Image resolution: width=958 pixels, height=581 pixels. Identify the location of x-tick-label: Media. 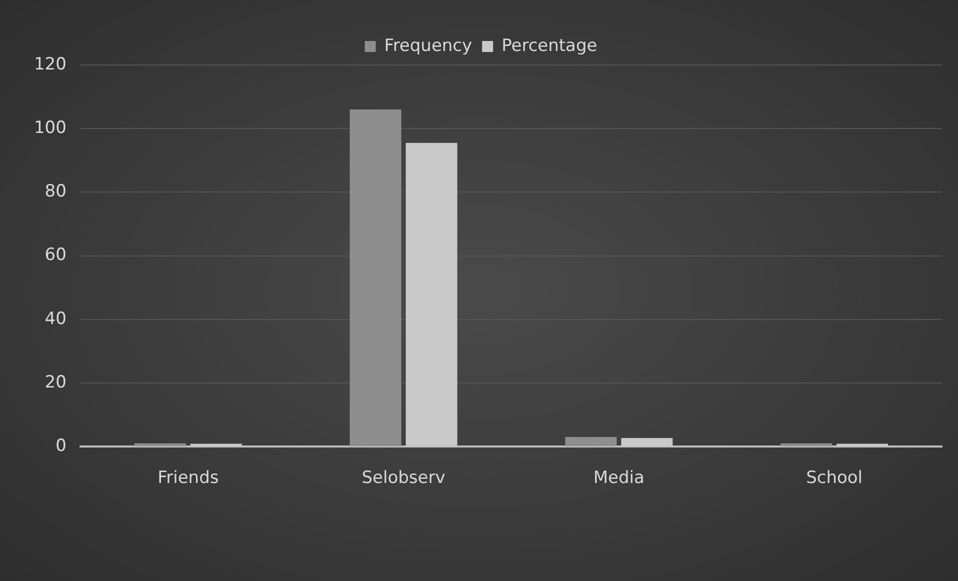
(618, 478).